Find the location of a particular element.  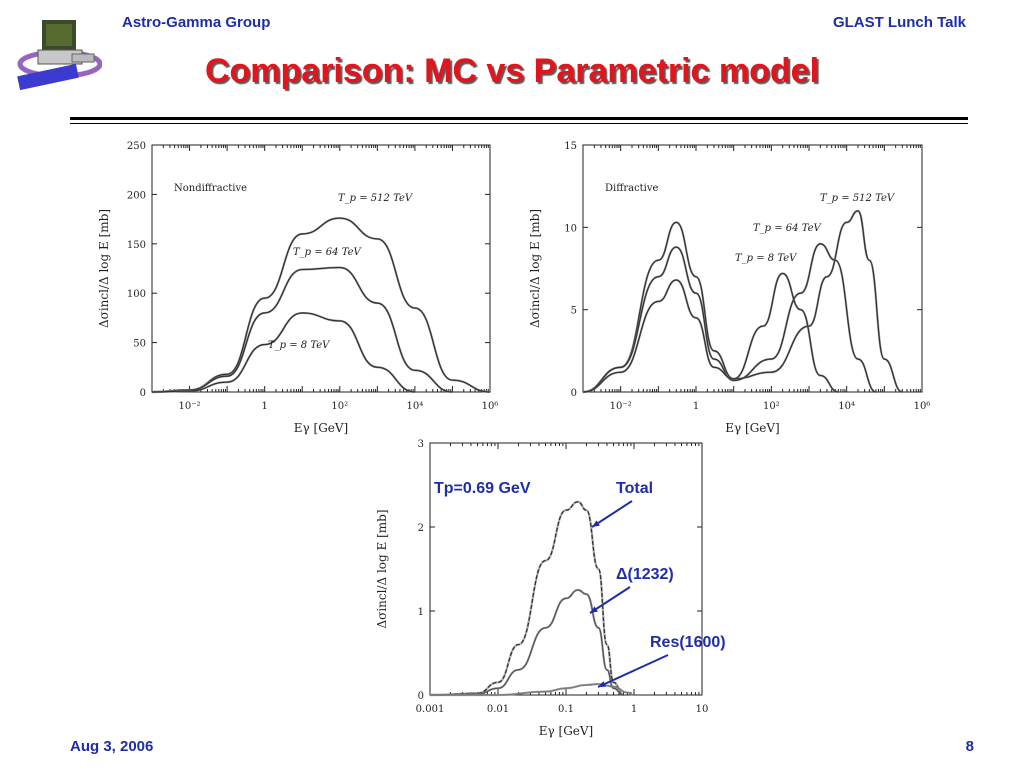

y-tick-label: 150 is located at coordinates (136, 245).